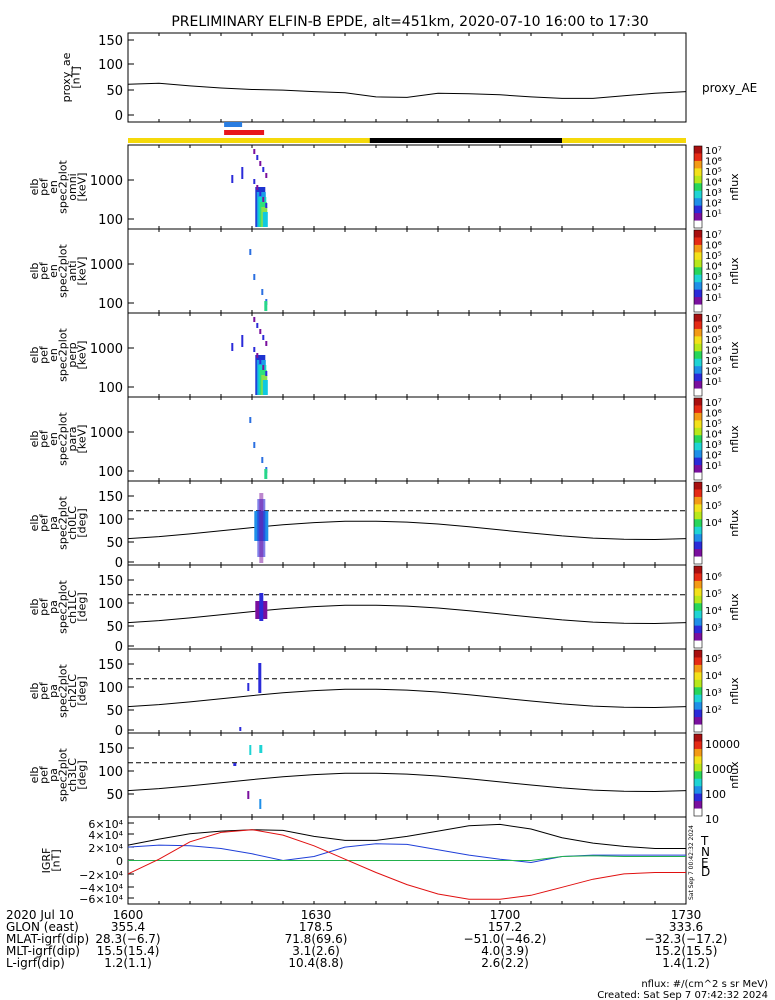 This screenshot has height=1000, width=775. What do you see at coordinates (465, 140) in the screenshot?
I see `night-bar` at bounding box center [465, 140].